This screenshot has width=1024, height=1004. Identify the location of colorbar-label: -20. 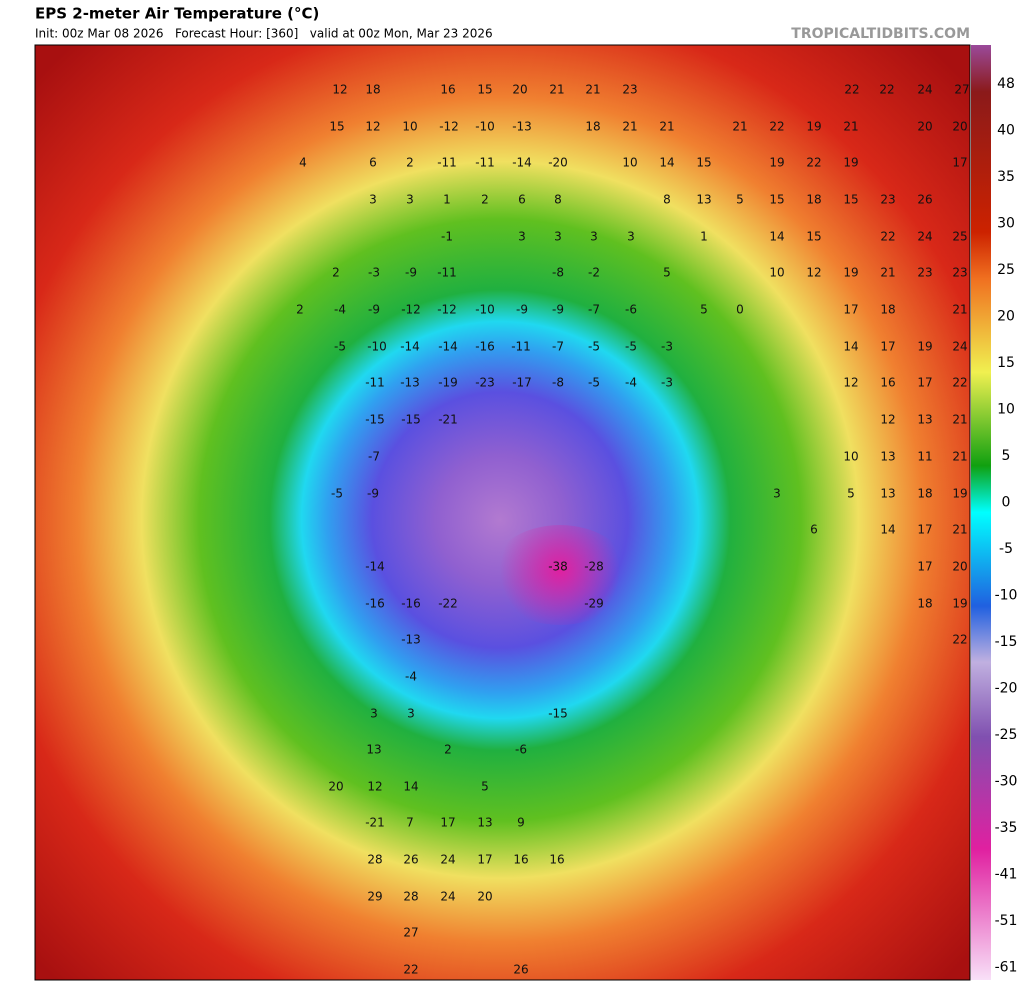
(1006, 689).